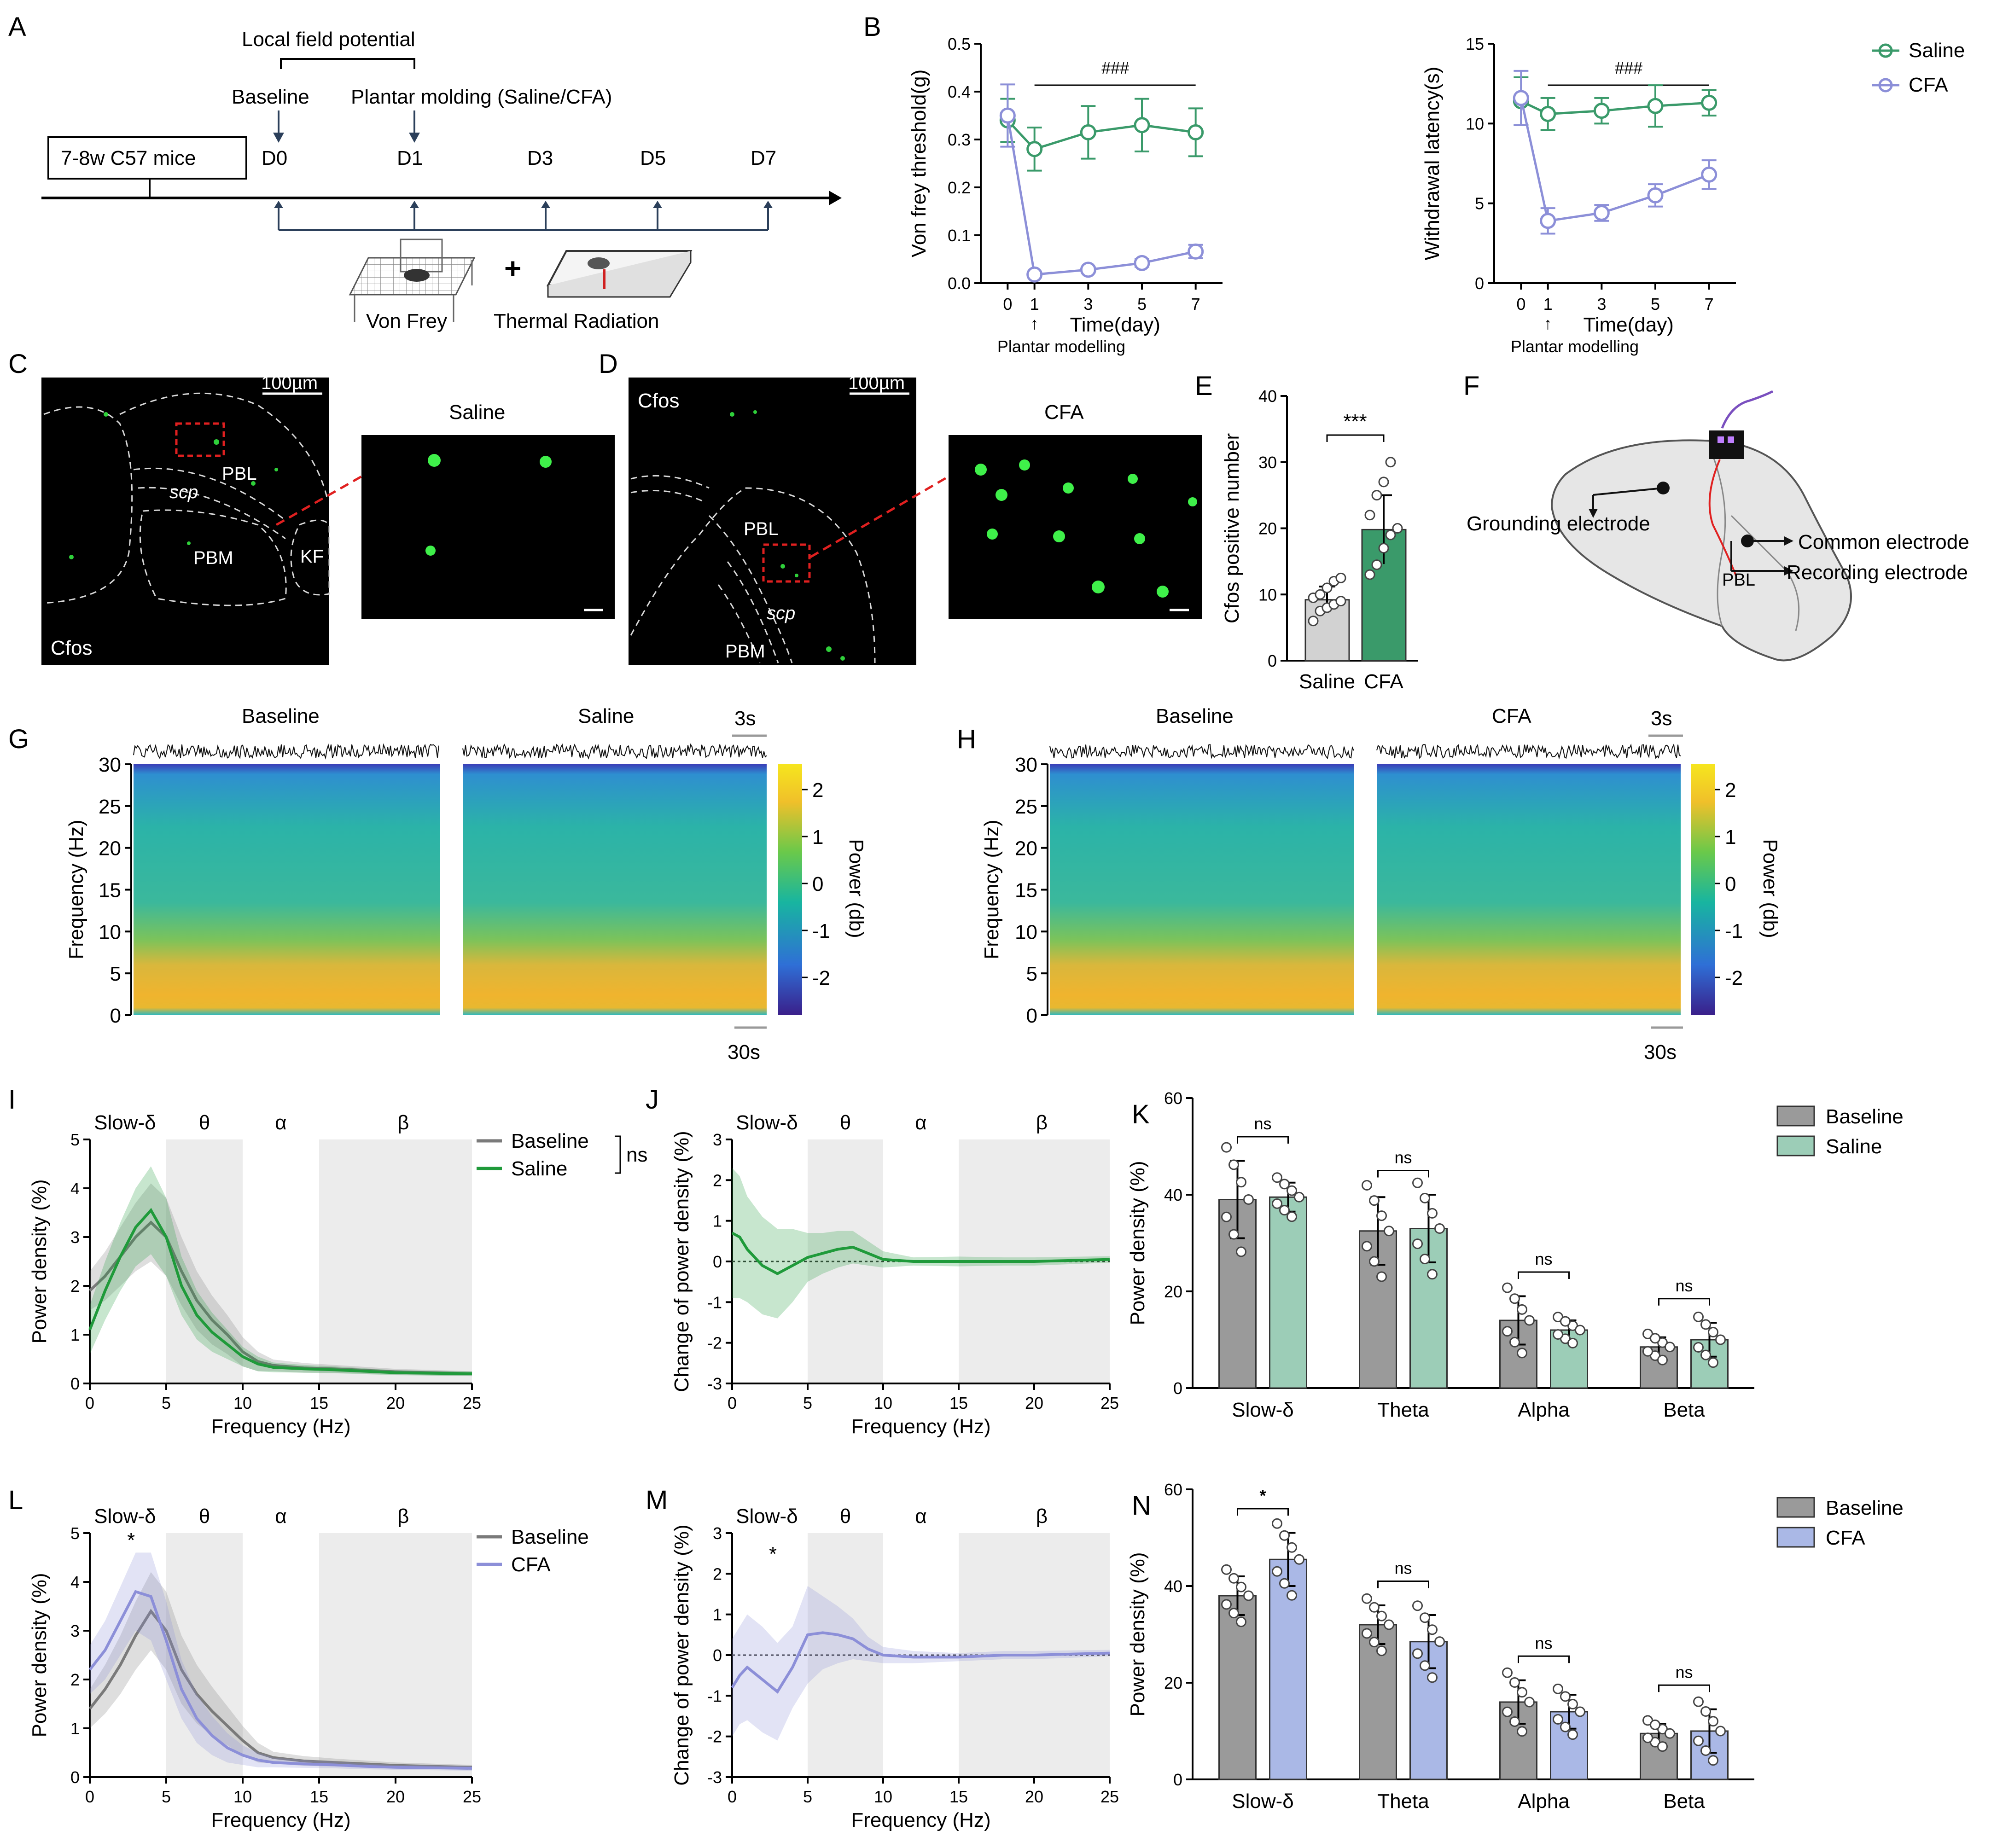  I want to click on ground-electrode-label: Grounding electrode, so click(1559, 524).